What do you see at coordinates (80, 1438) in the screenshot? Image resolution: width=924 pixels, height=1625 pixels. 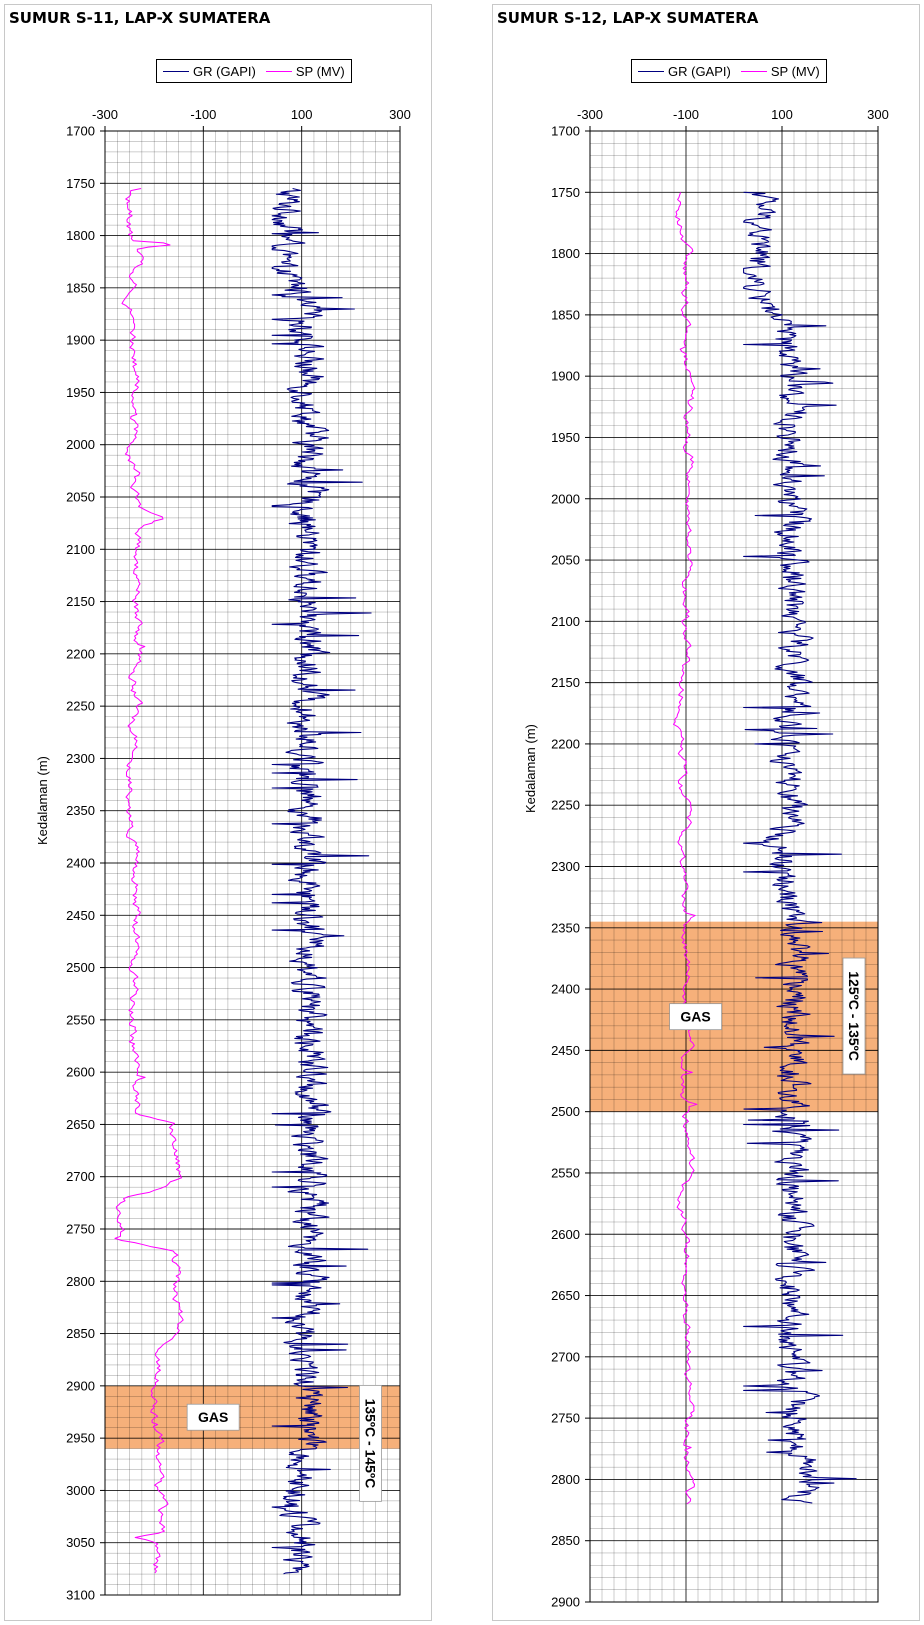 I see `y-tick-label: 2950` at bounding box center [80, 1438].